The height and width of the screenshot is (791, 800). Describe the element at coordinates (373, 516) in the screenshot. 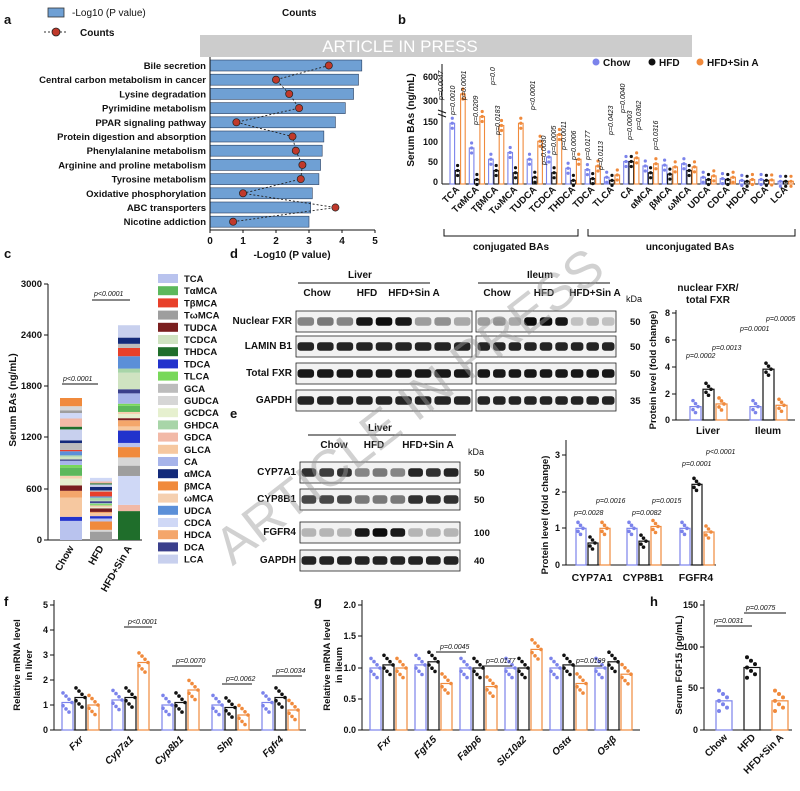

I see `panel-e-blots: CYP7A1 50 CYP8B1 50 FGFR4 100 GAPDH 40` at that location.